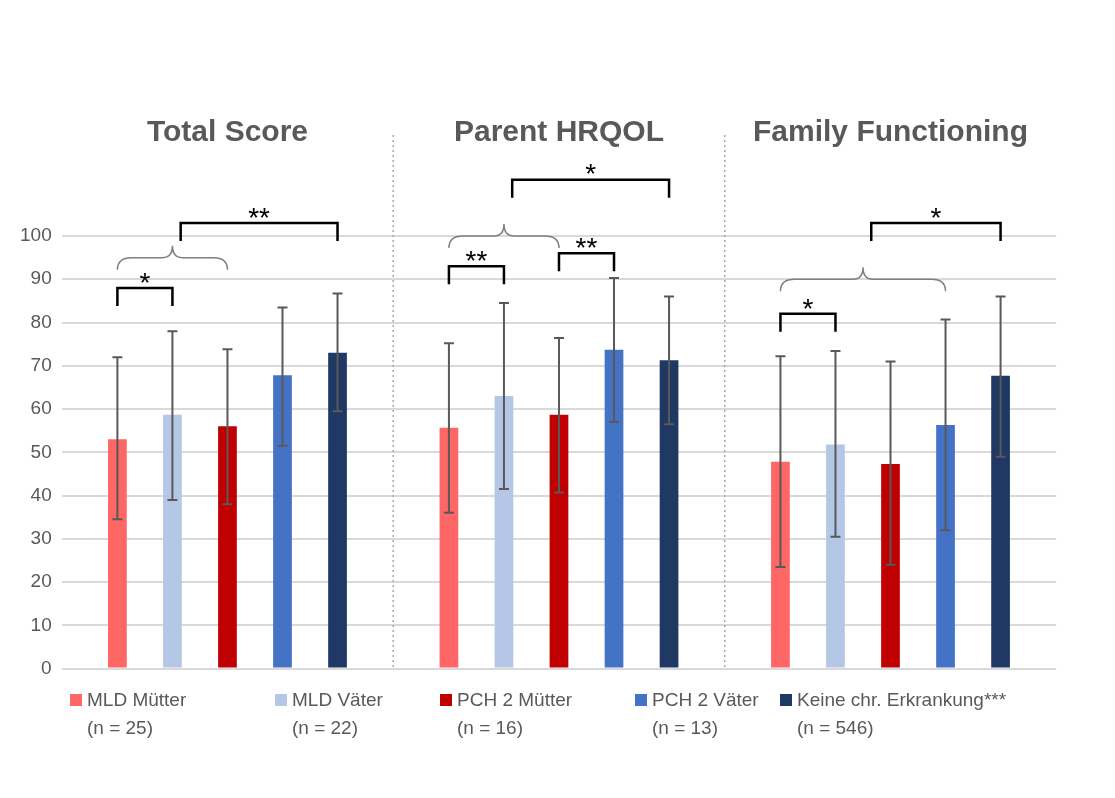  I want to click on legend-label: PCH 2 Väter (n = 13), so click(705, 714).